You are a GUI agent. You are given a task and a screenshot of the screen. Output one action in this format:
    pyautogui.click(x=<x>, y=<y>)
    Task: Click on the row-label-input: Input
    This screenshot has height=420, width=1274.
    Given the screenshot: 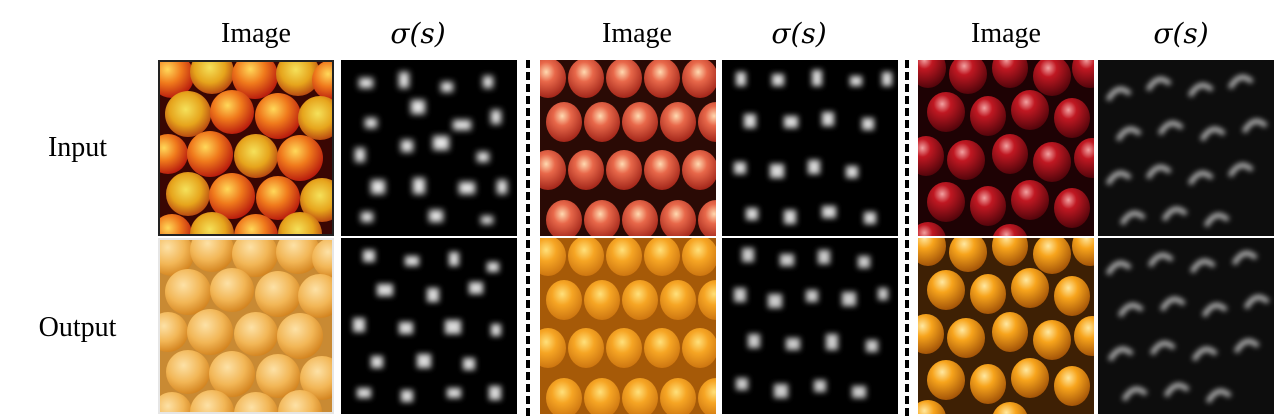 What is the action you would take?
    pyautogui.click(x=77, y=147)
    